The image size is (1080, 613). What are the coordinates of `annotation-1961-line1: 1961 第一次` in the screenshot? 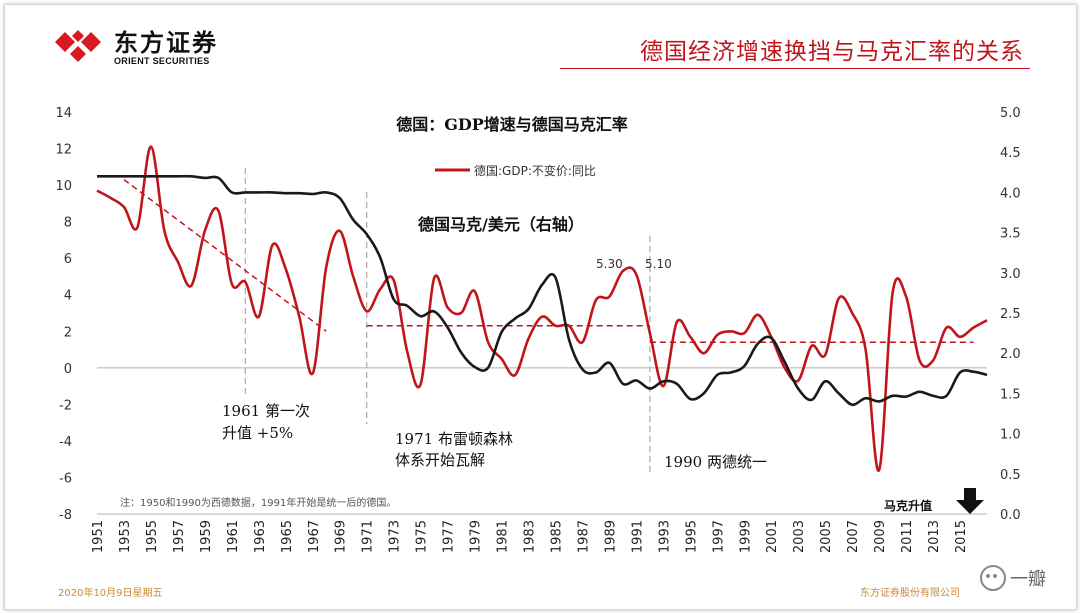 It's located at (266, 411).